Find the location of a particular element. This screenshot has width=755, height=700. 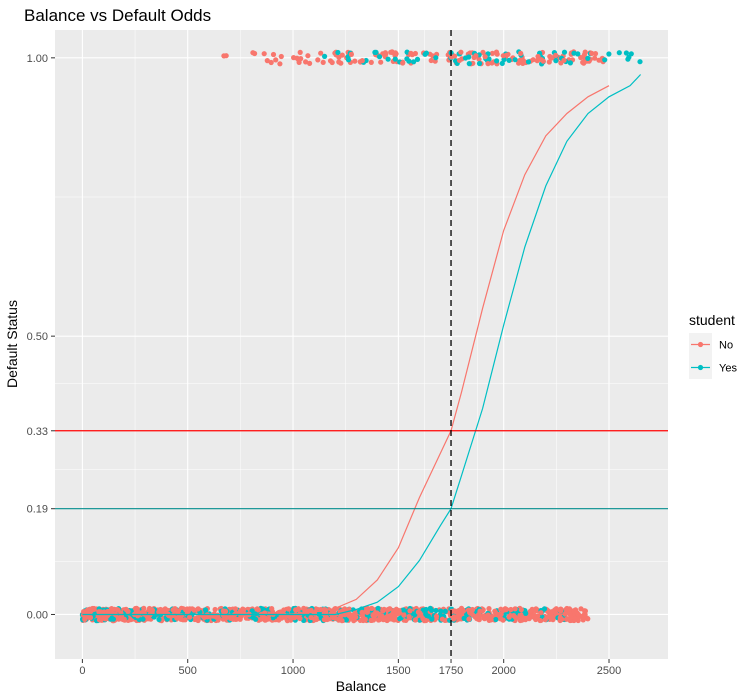

legend-label-yes: Yes is located at coordinates (728, 369).